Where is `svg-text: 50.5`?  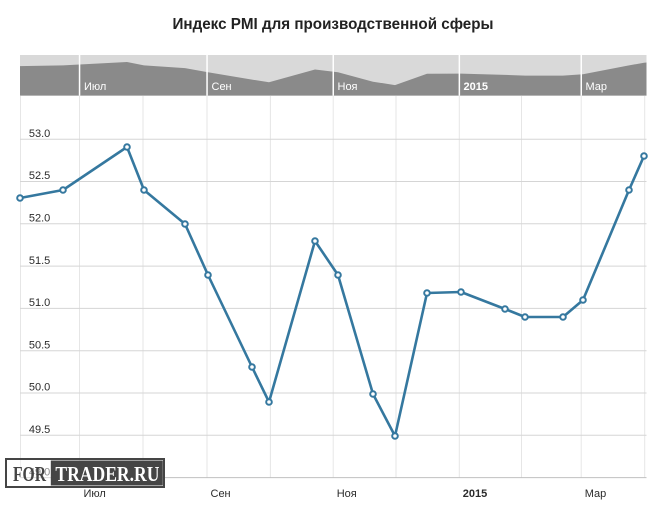 svg-text: 50.5 is located at coordinates (39, 345).